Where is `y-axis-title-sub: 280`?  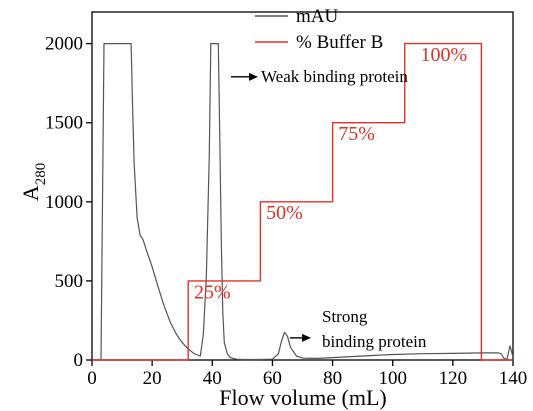
y-axis-title-sub: 280 is located at coordinates (41, 174).